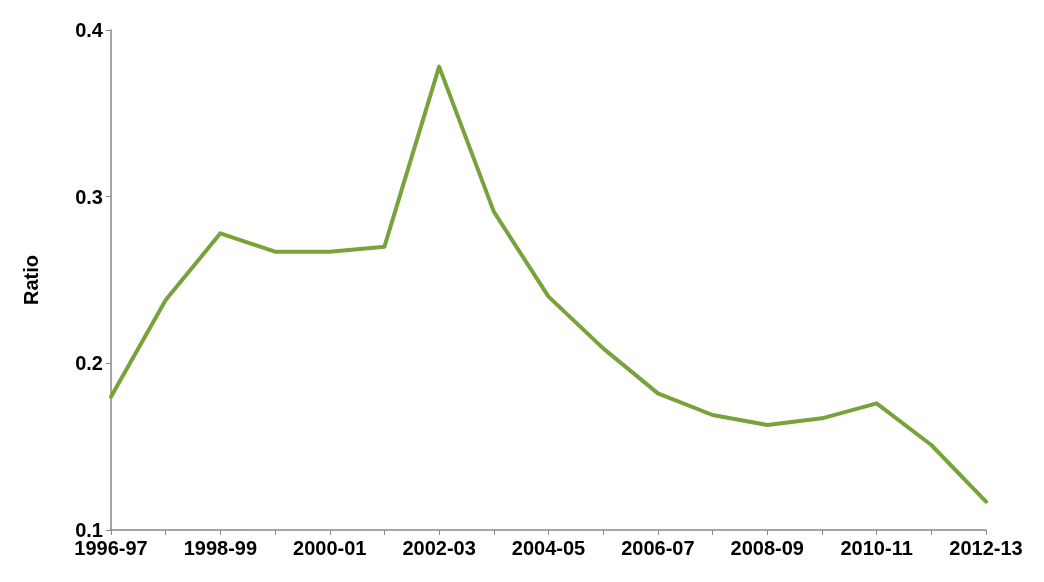  What do you see at coordinates (876, 548) in the screenshot?
I see `x-tick-label: 2010-11` at bounding box center [876, 548].